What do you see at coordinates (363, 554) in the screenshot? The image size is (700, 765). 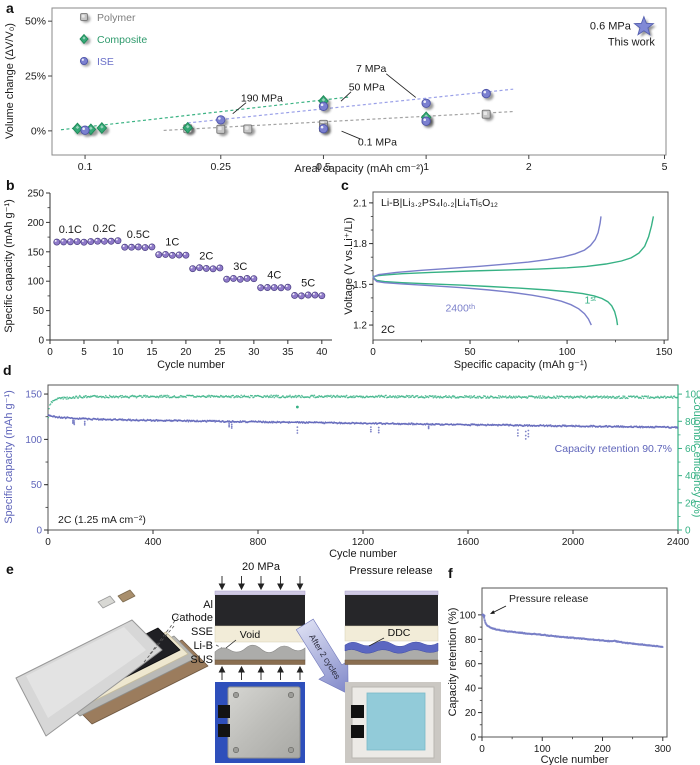 I see `svg-text: Cycle number` at bounding box center [363, 554].